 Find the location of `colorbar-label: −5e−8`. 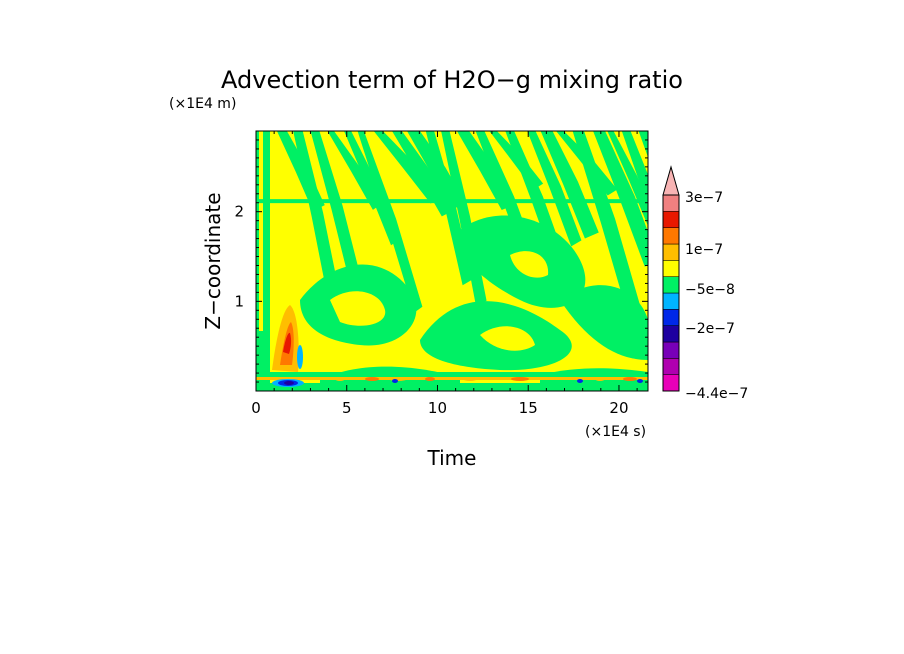

colorbar-label: −5e−8 is located at coordinates (710, 290).